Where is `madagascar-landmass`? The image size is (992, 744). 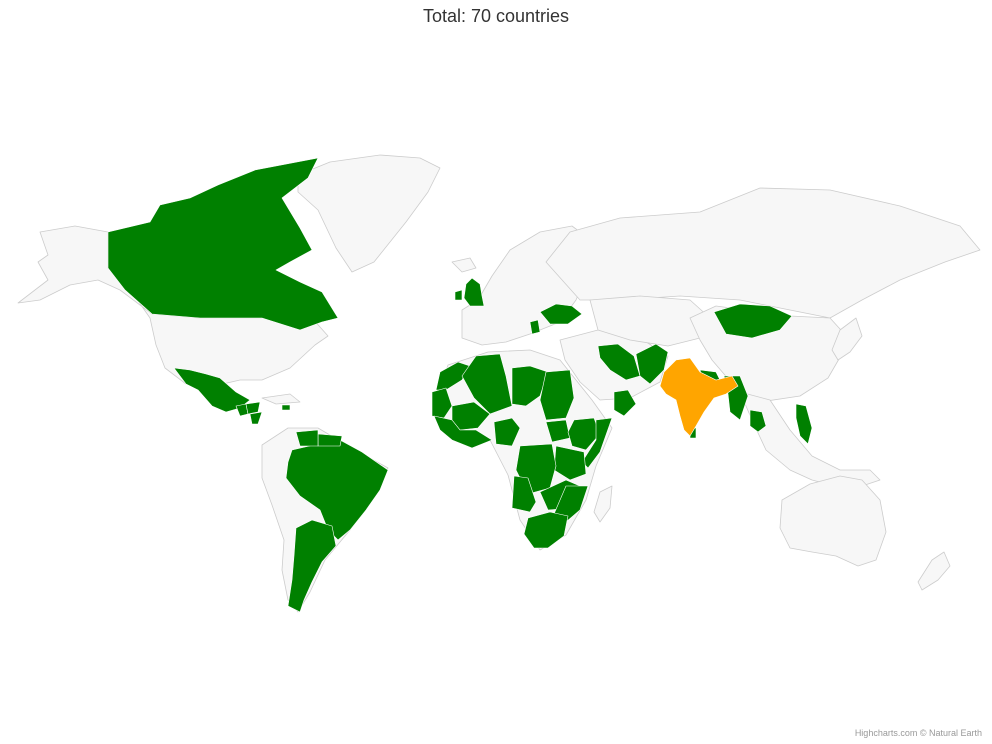
madagascar-landmass is located at coordinates (603, 504).